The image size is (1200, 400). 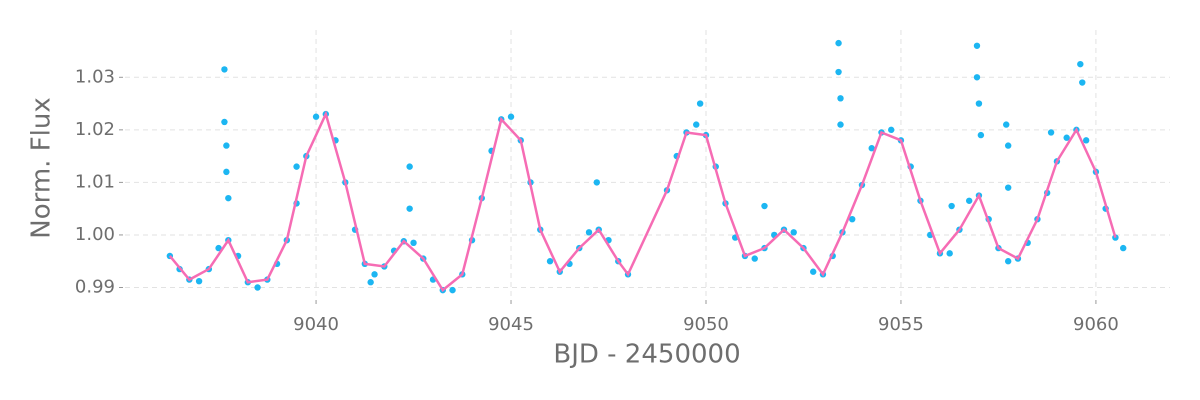 What do you see at coordinates (42, 168) in the screenshot?
I see `y-axis-label: Norm. Flux` at bounding box center [42, 168].